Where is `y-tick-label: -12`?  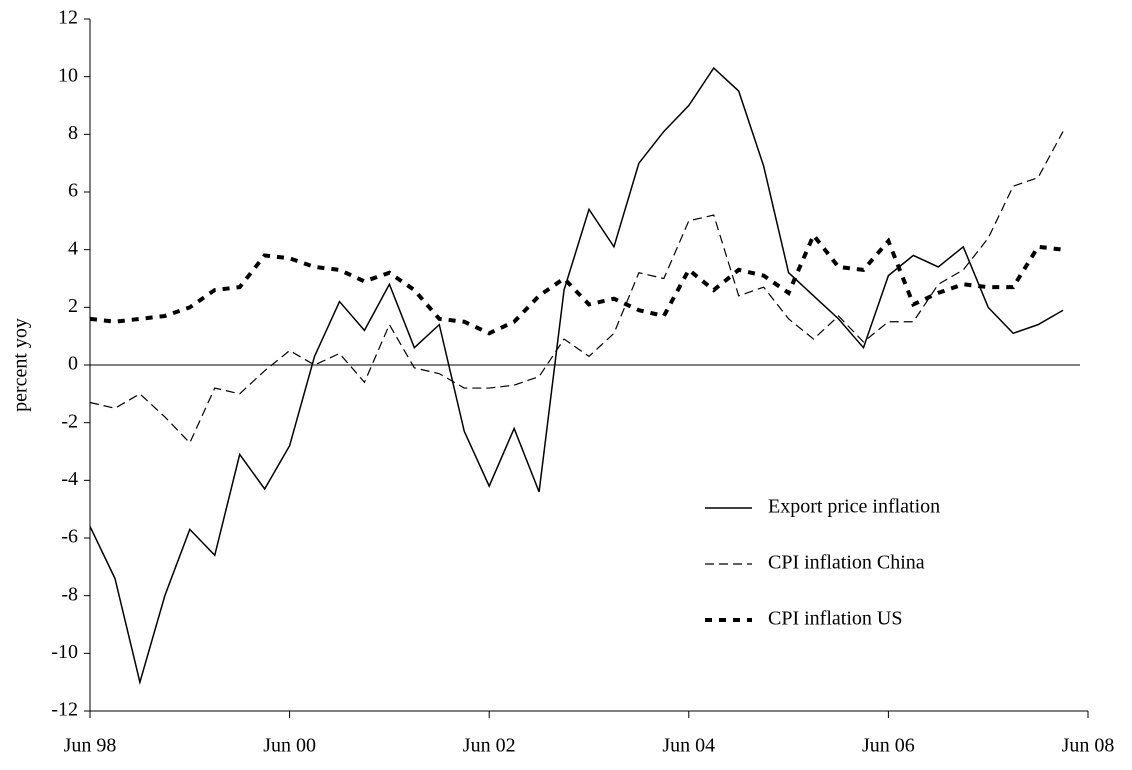
y-tick-label: -12 is located at coordinates (64, 710).